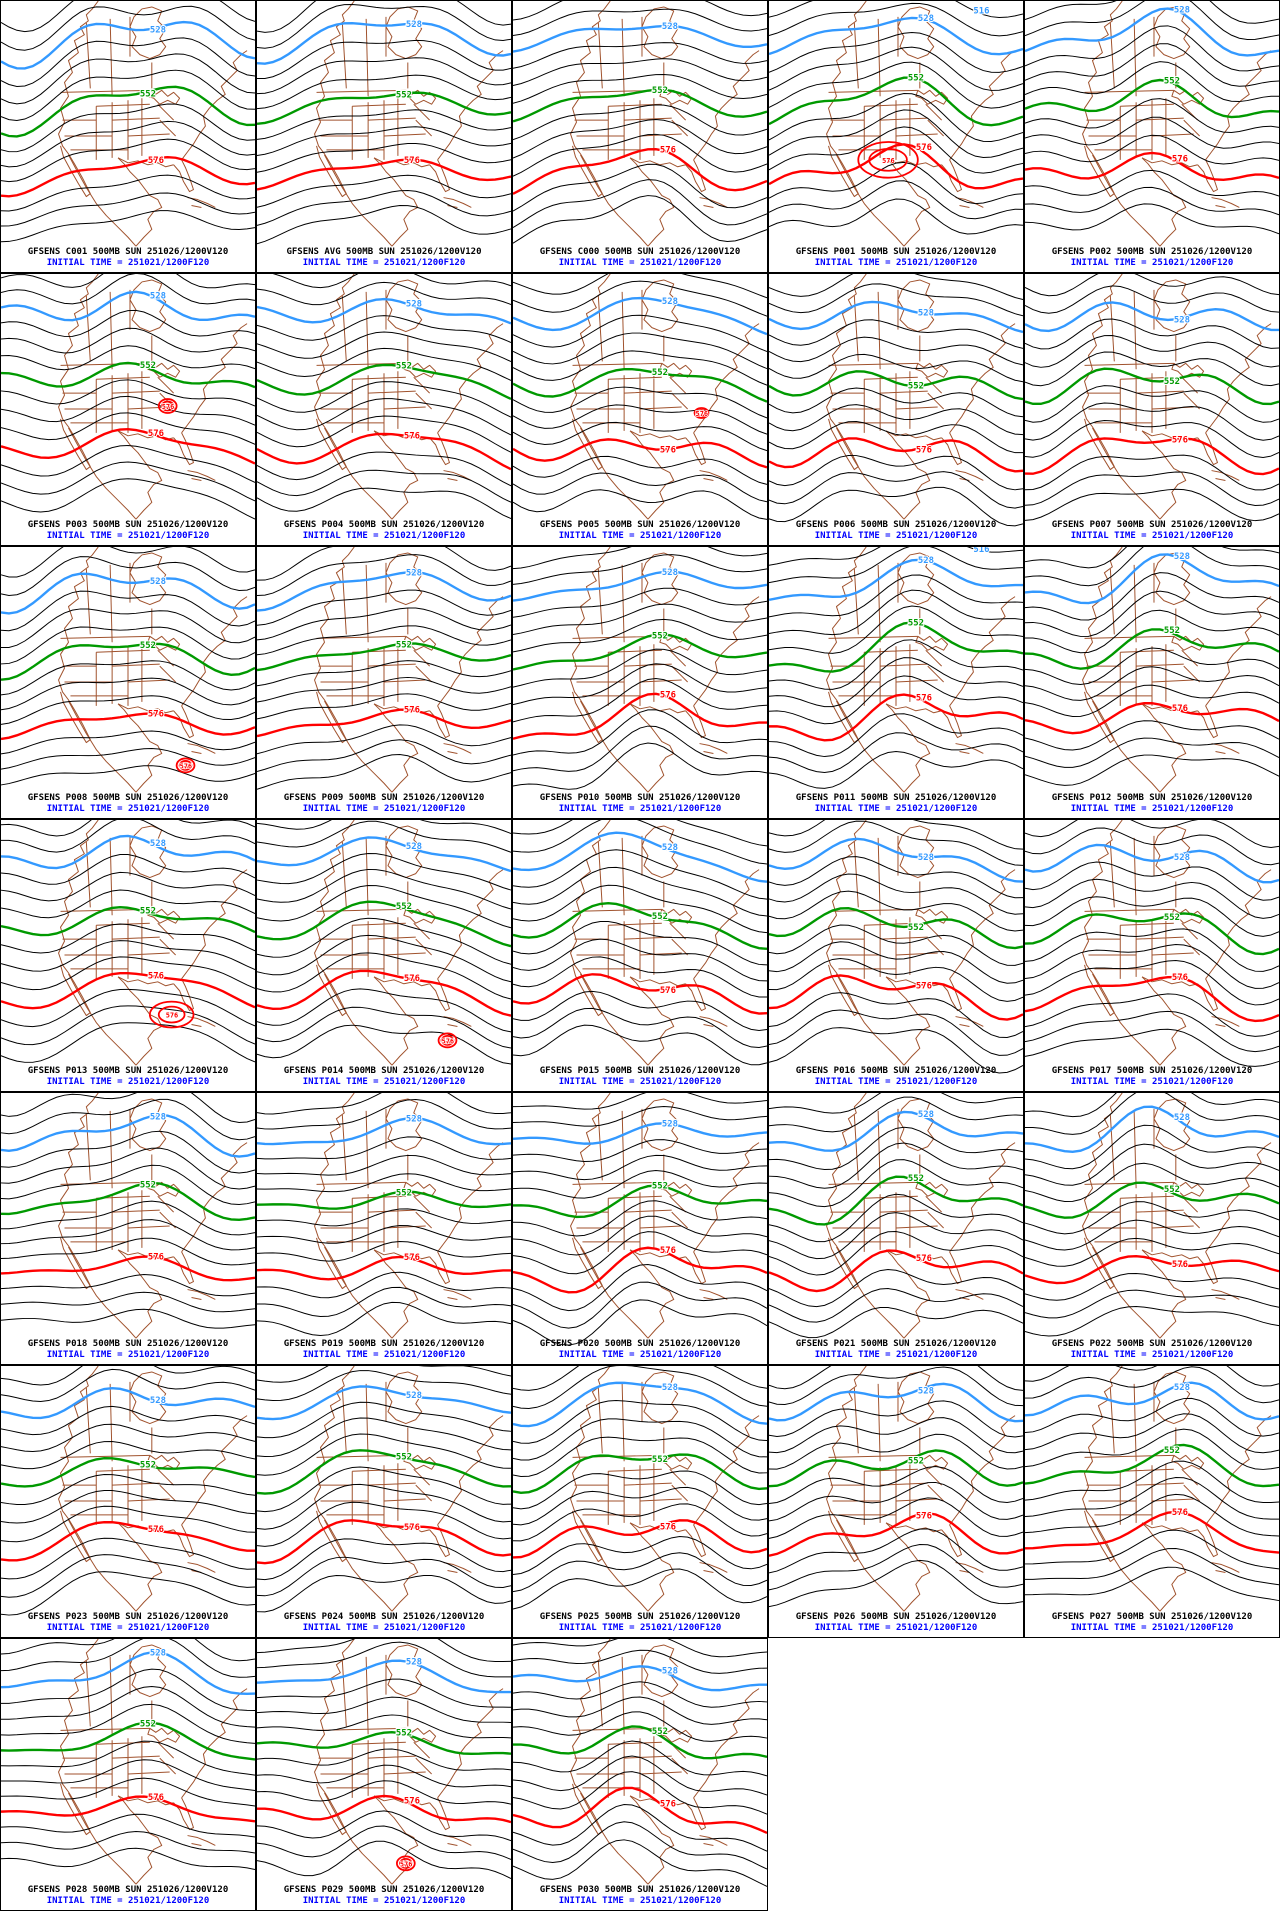  Describe the element at coordinates (896, 1344) in the screenshot. I see `panel-title: GFSENS P021 500MB SUN 251026/1200V120` at that location.